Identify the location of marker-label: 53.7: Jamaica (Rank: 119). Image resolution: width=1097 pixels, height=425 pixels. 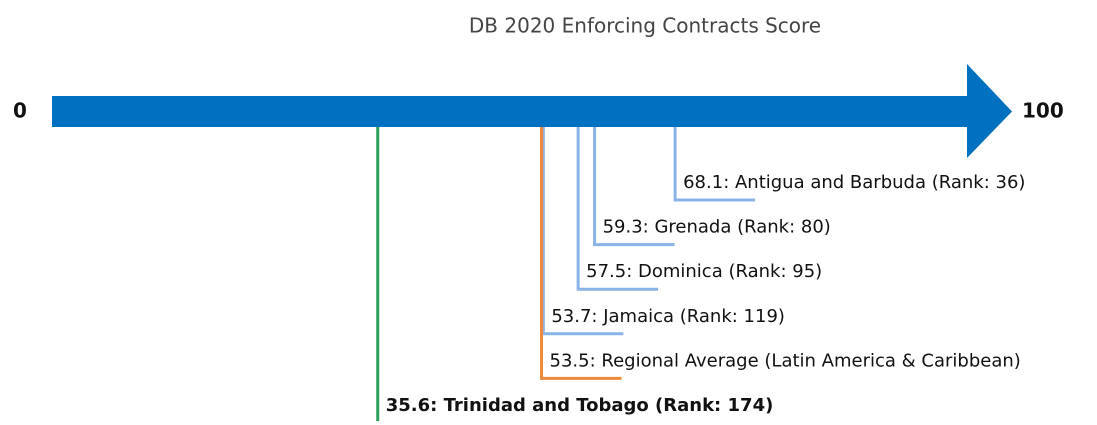
(668, 316).